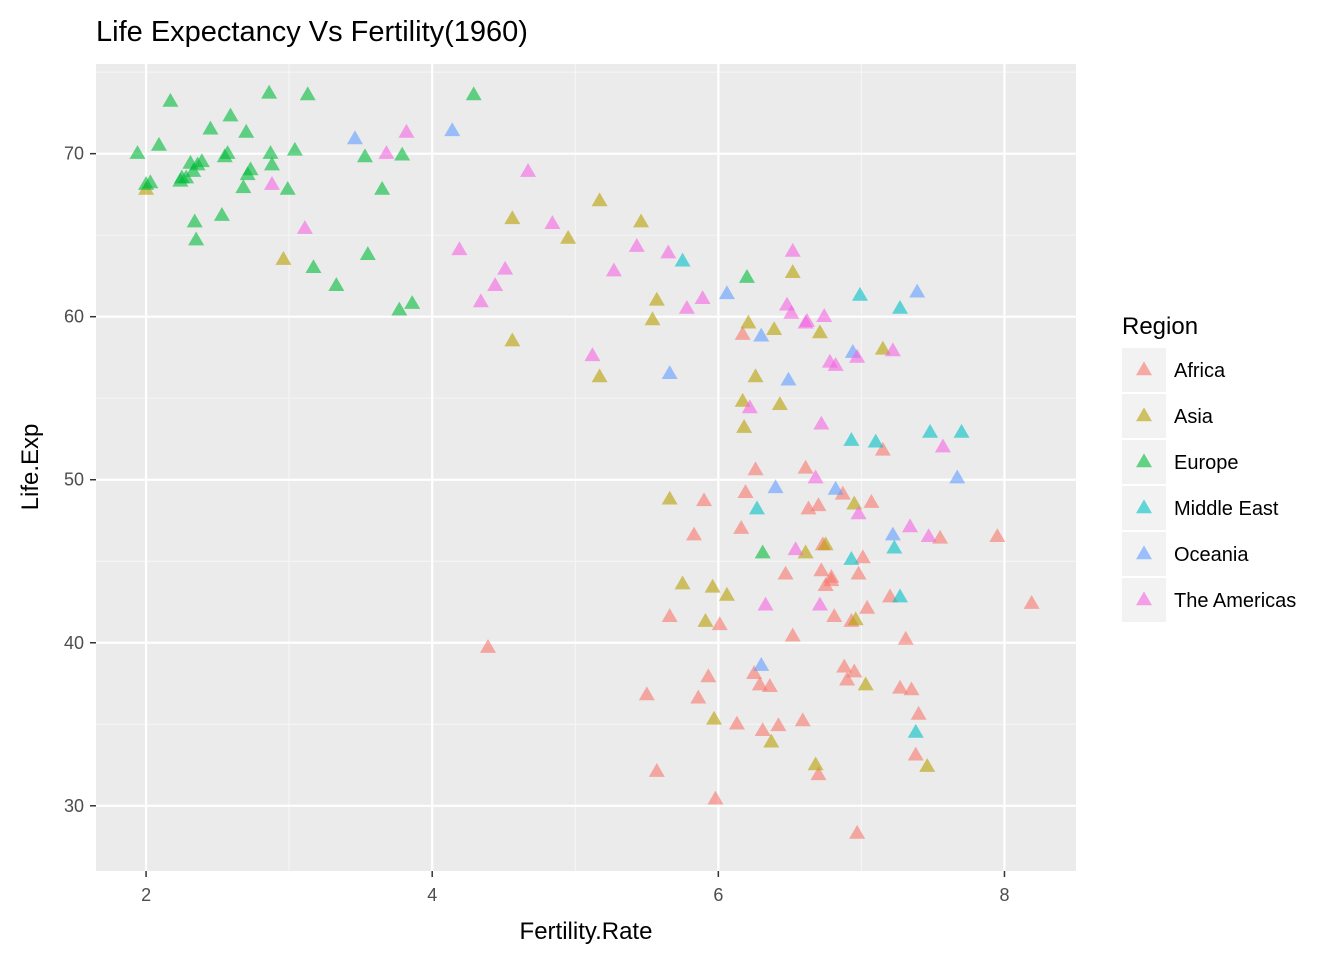 The width and height of the screenshot is (1344, 960). What do you see at coordinates (1226, 509) in the screenshot?
I see `legend-label-middle-east: Middle East` at bounding box center [1226, 509].